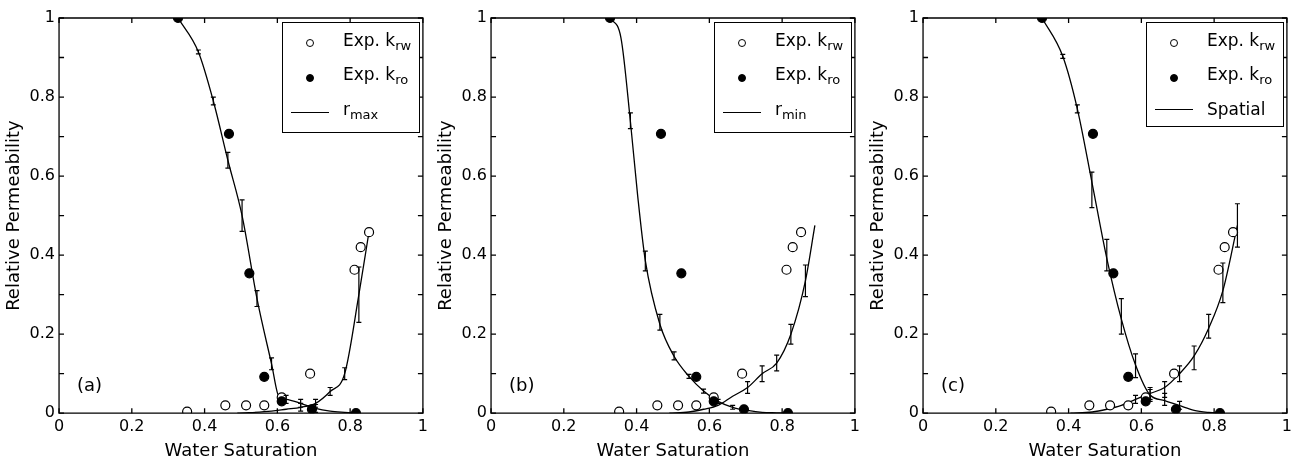 The height and width of the screenshot is (464, 1296). What do you see at coordinates (790, 111) in the screenshot?
I see `legend-label: r$_{min}$` at bounding box center [790, 111].